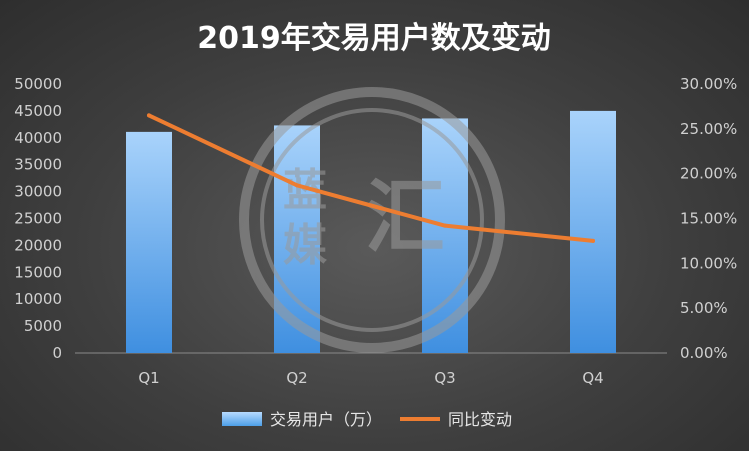 This screenshot has width=749, height=451. Describe the element at coordinates (708, 263) in the screenshot. I see `right-axis-tick-label: 10.00%` at that location.